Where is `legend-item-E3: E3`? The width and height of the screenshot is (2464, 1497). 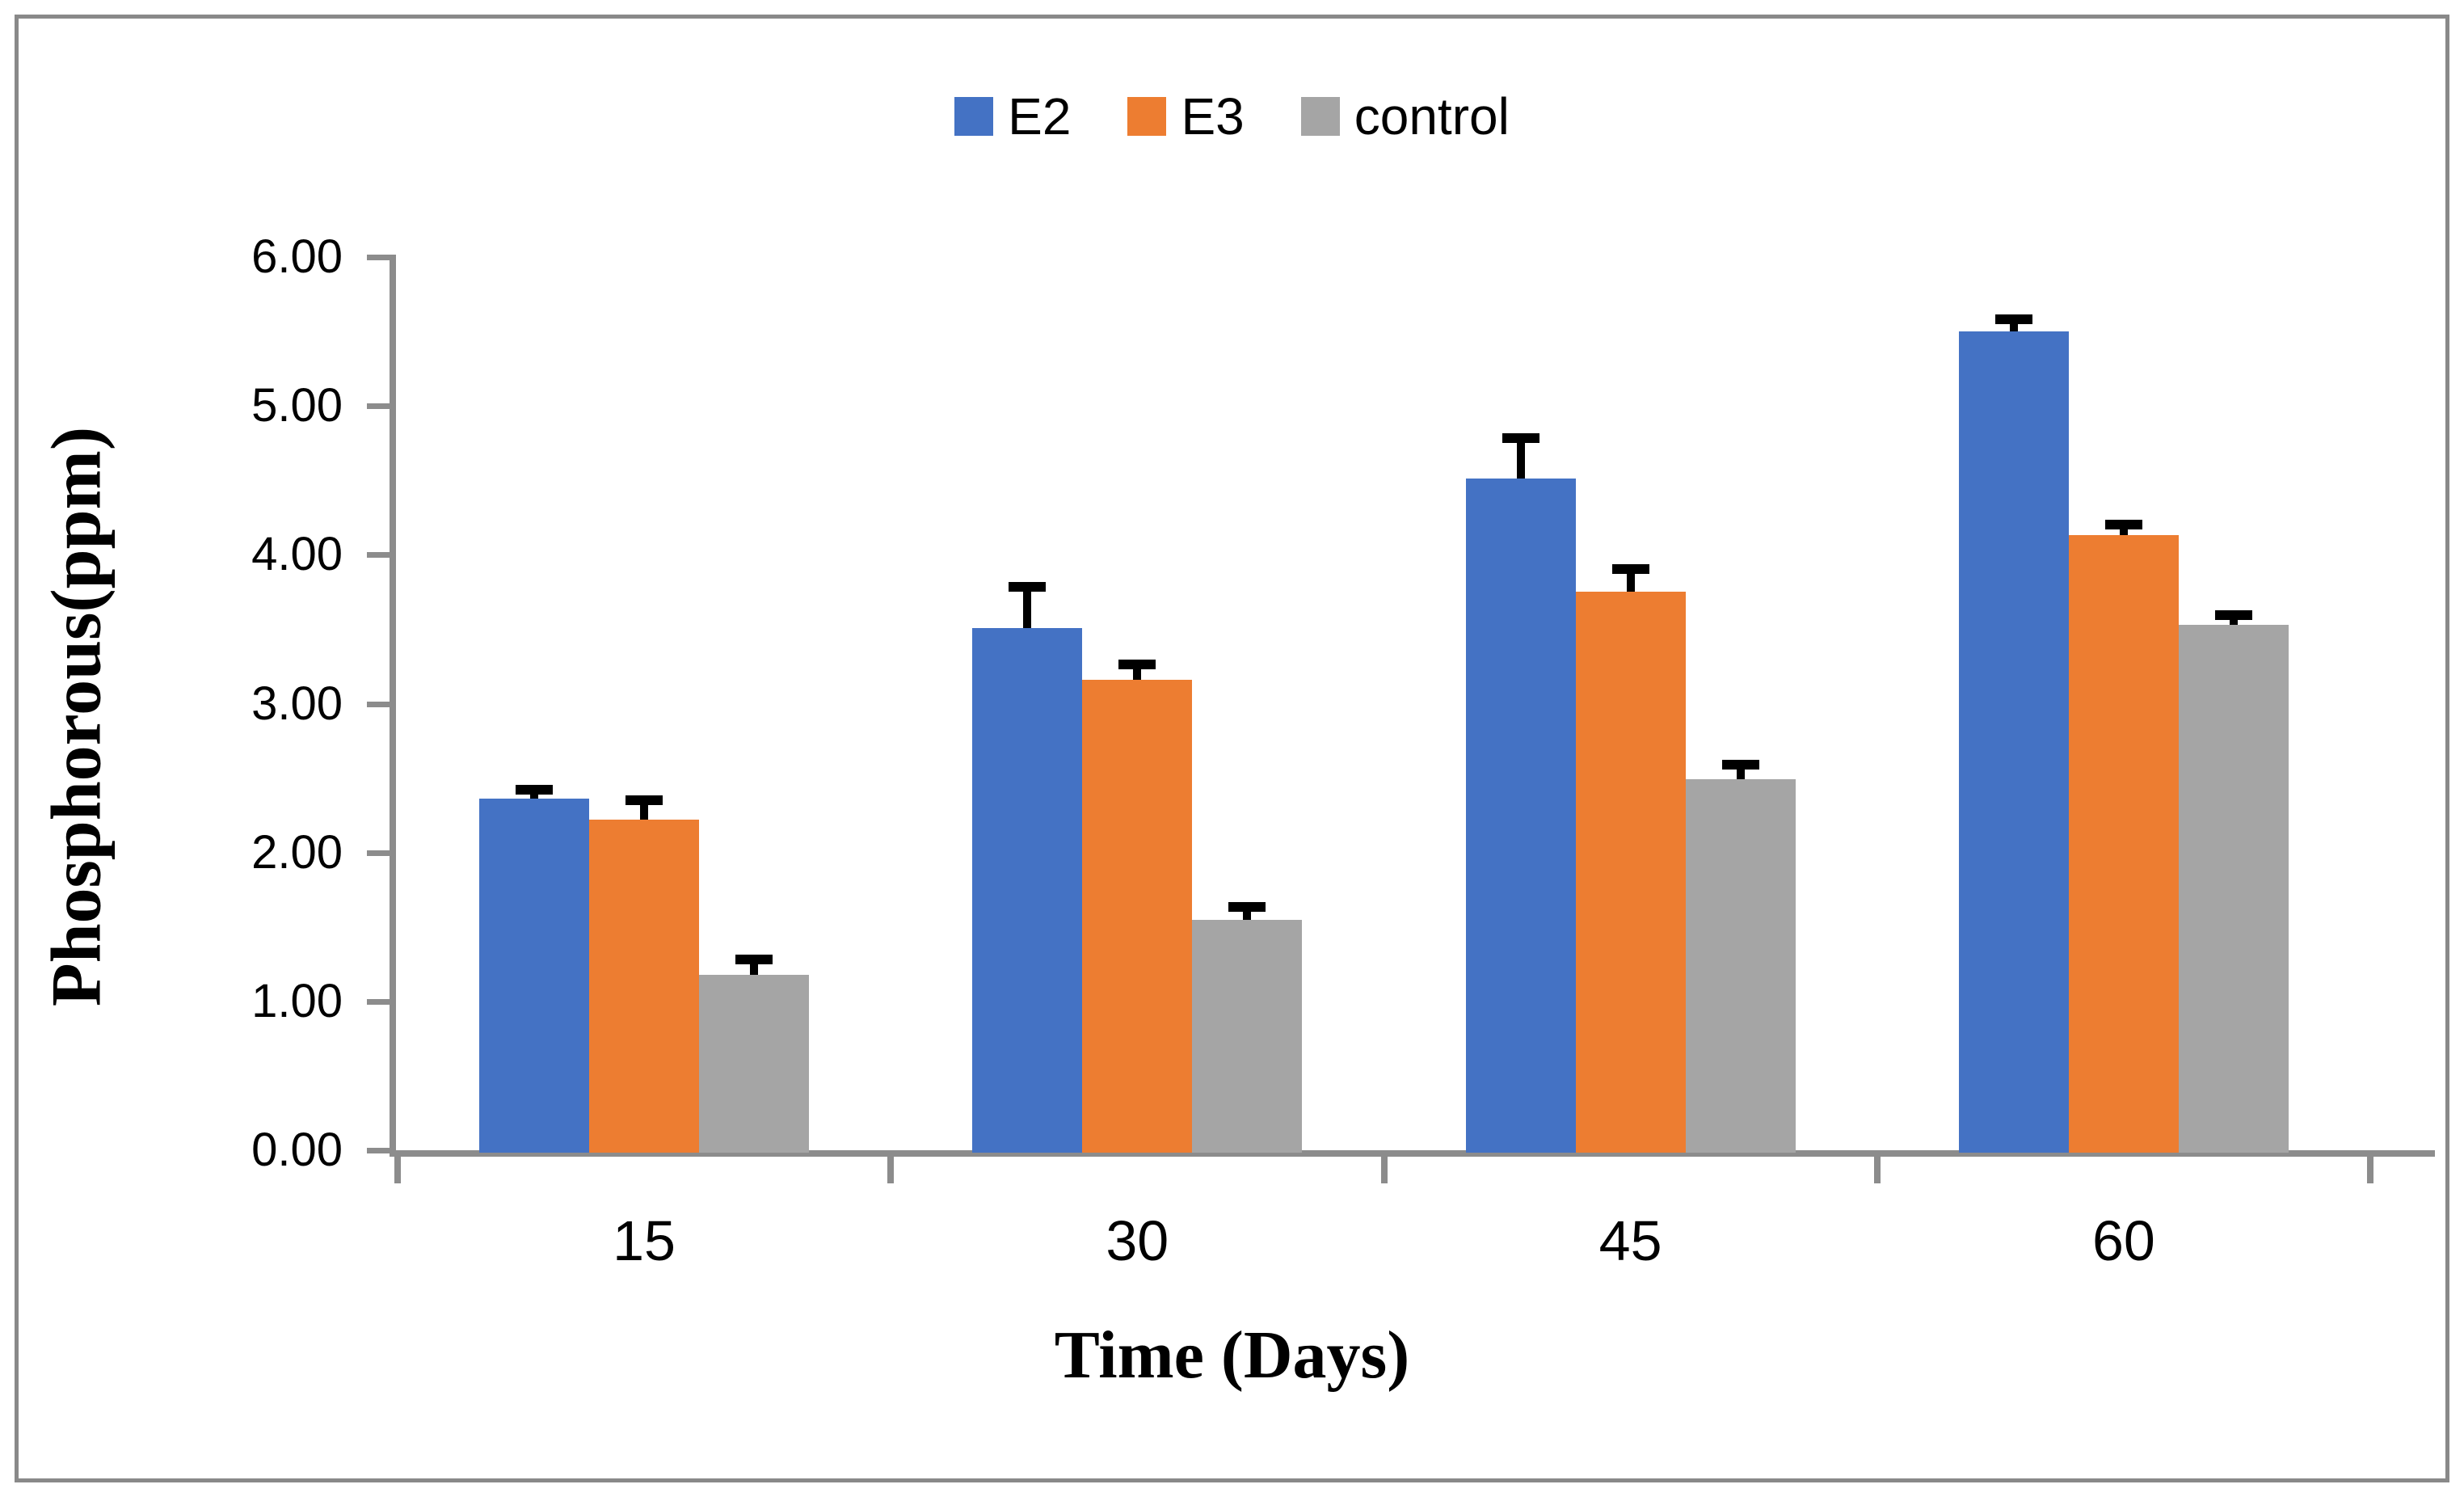 legend-item-E3: E3 is located at coordinates (1186, 116).